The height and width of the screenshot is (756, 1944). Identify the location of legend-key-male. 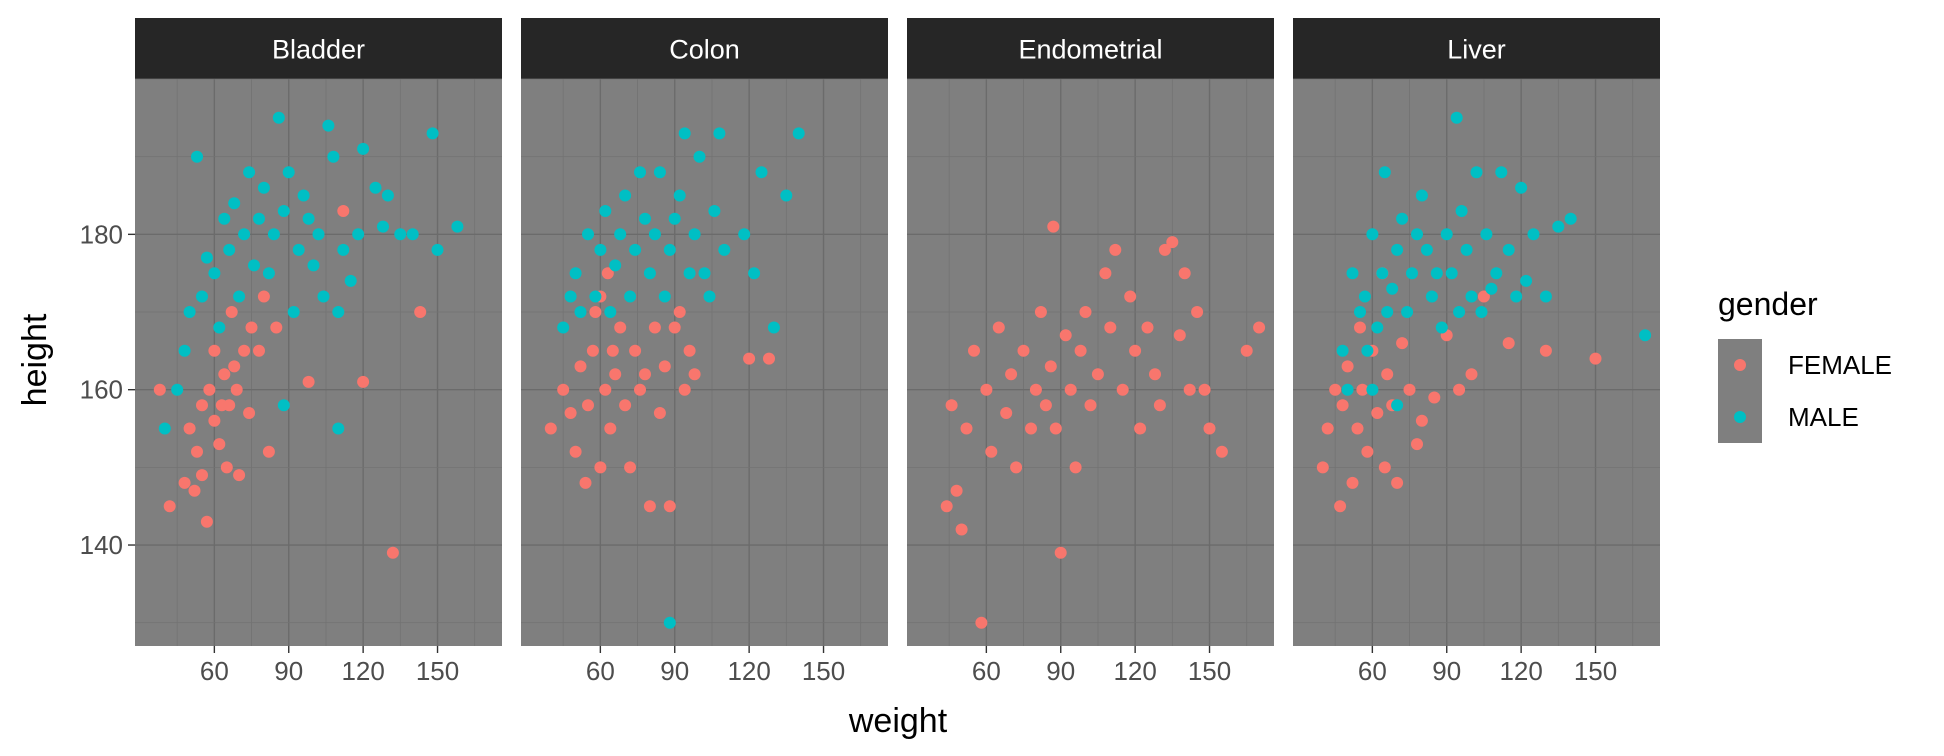
(1740, 417).